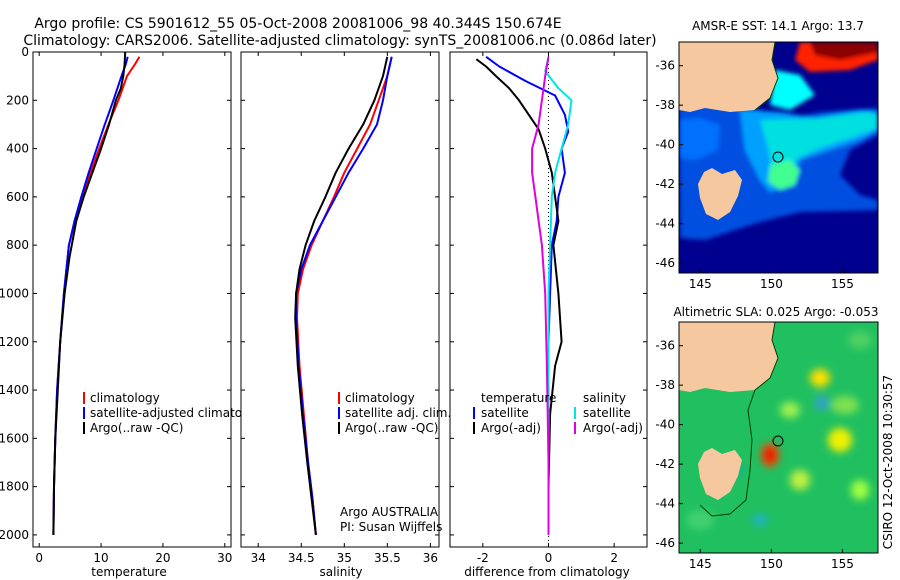 The image size is (900, 580). What do you see at coordinates (17, 197) in the screenshot?
I see `y-tick-label: 600` at bounding box center [17, 197].